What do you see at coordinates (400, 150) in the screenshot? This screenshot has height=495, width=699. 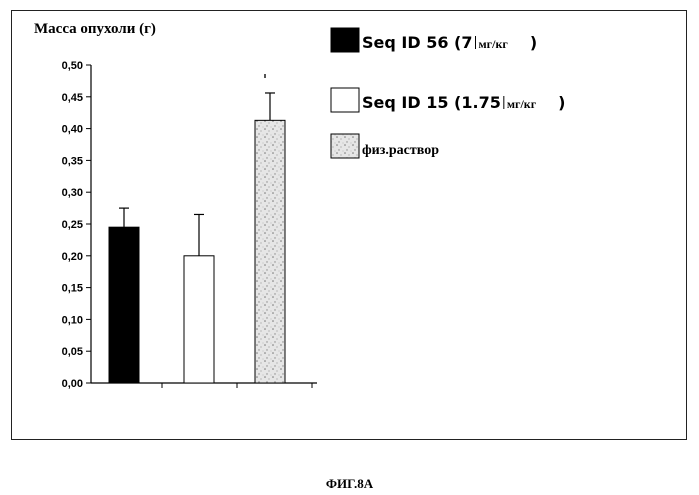 I see `legend-label: физ.раствор` at bounding box center [400, 150].